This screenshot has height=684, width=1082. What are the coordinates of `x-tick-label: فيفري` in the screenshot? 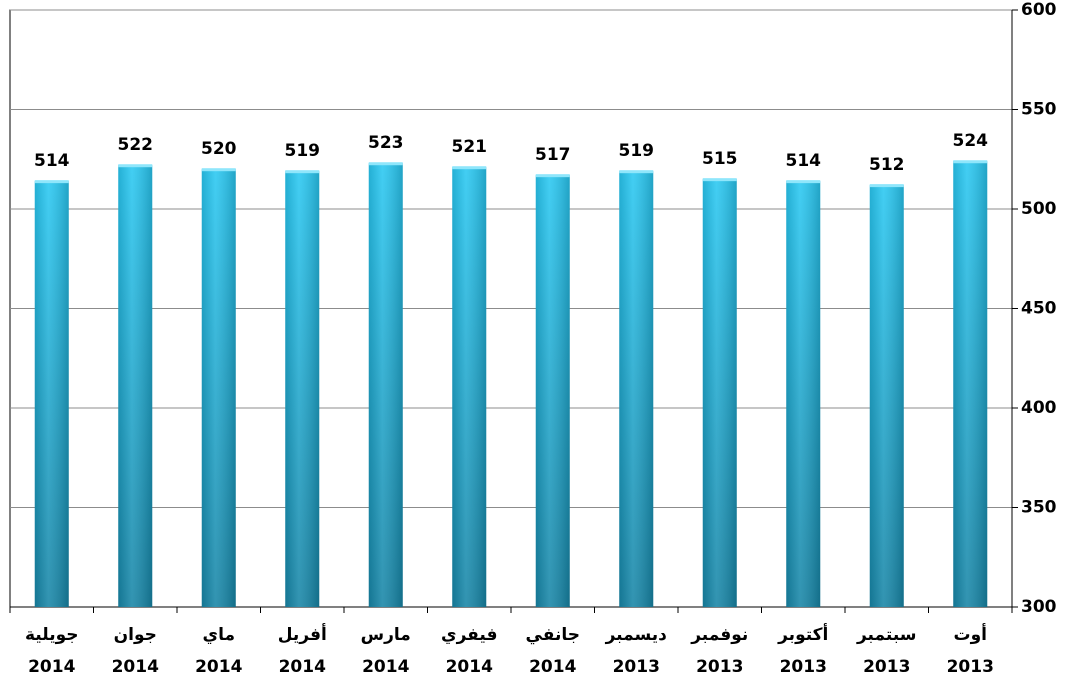 It's located at (469, 635).